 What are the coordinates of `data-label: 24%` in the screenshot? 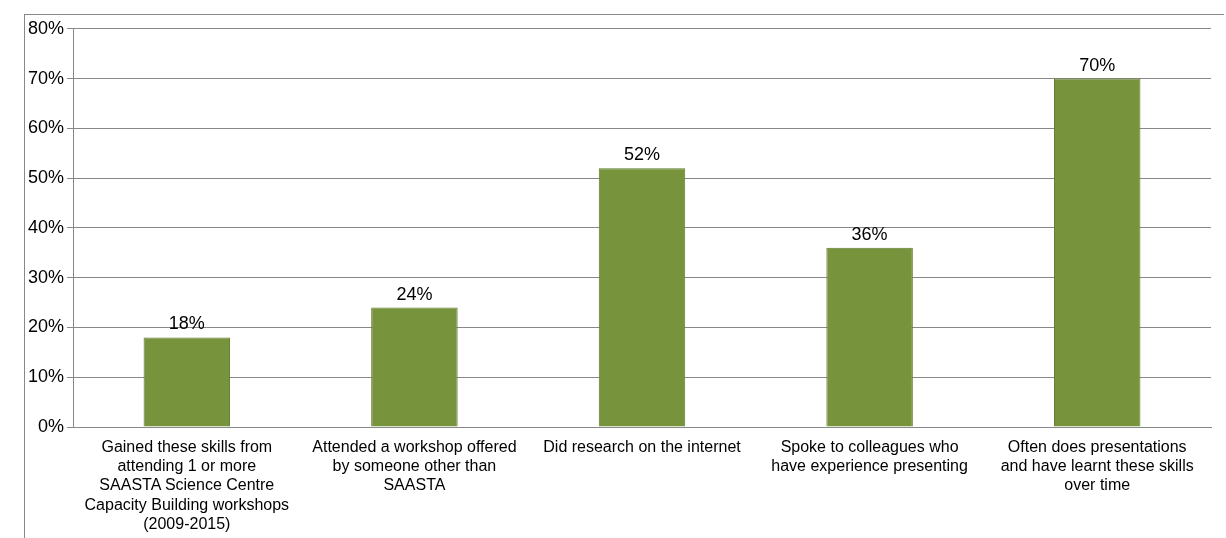 It's located at (414, 293).